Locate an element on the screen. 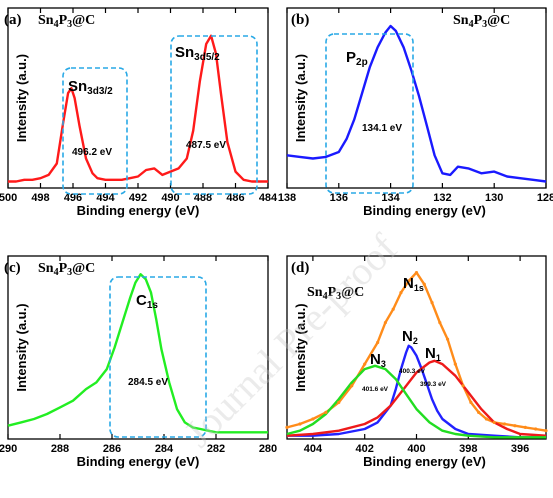 This screenshot has height=498, width=553. x-tick-label: 130 is located at coordinates (494, 198).